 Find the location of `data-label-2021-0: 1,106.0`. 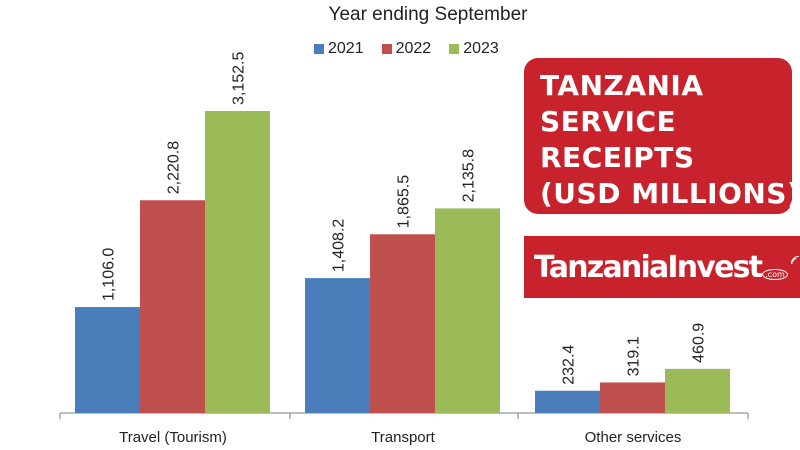

data-label-2021-0: 1,106.0 is located at coordinates (109, 274).